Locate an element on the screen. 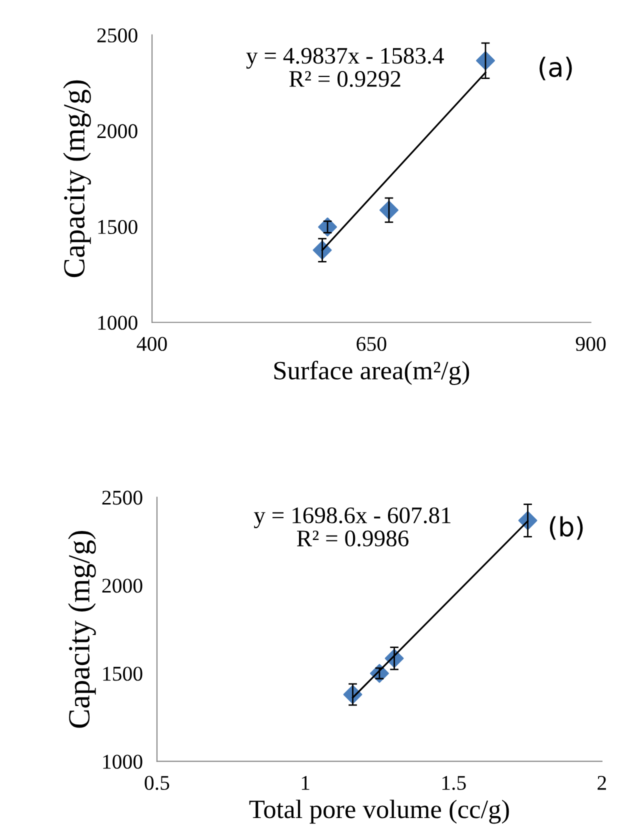 This screenshot has width=618, height=833. x-axis-title: Surface area(m²/g) is located at coordinates (372, 372).